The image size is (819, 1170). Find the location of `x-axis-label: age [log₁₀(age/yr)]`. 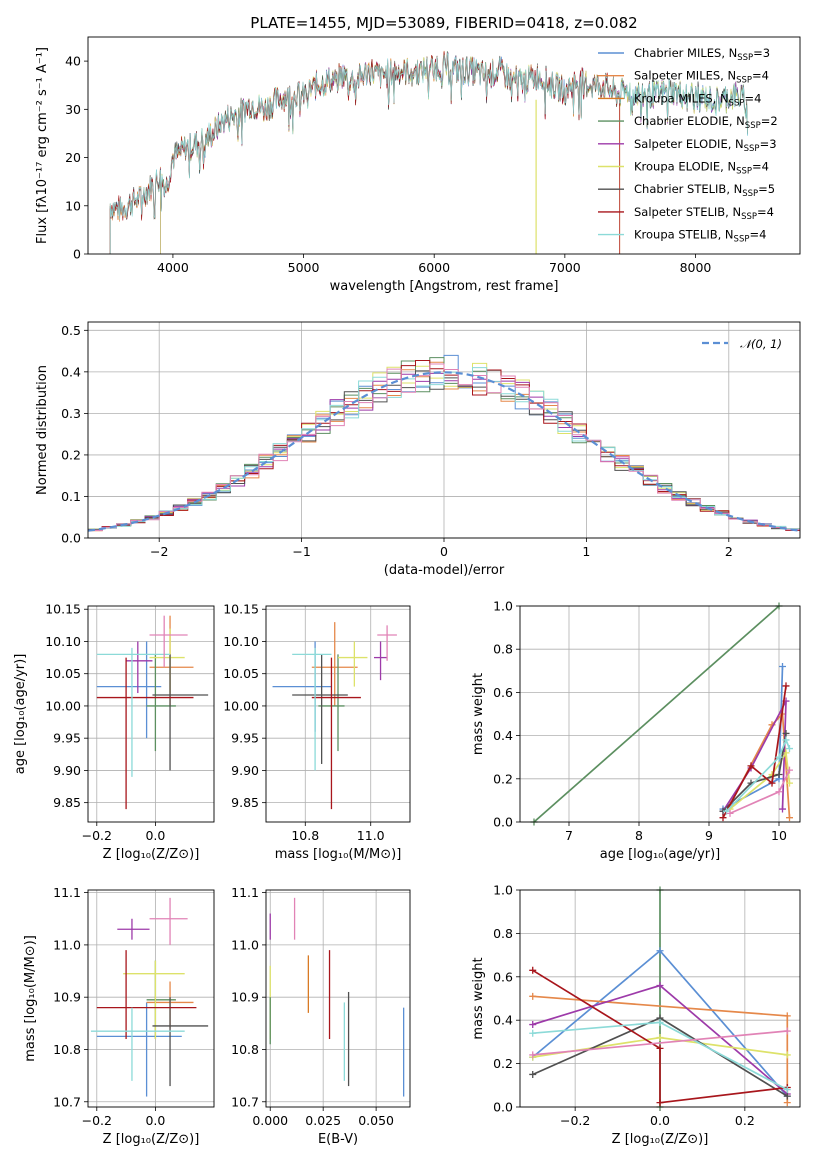

x-axis-label: age [log₁₀(age/yr)] is located at coordinates (660, 854).